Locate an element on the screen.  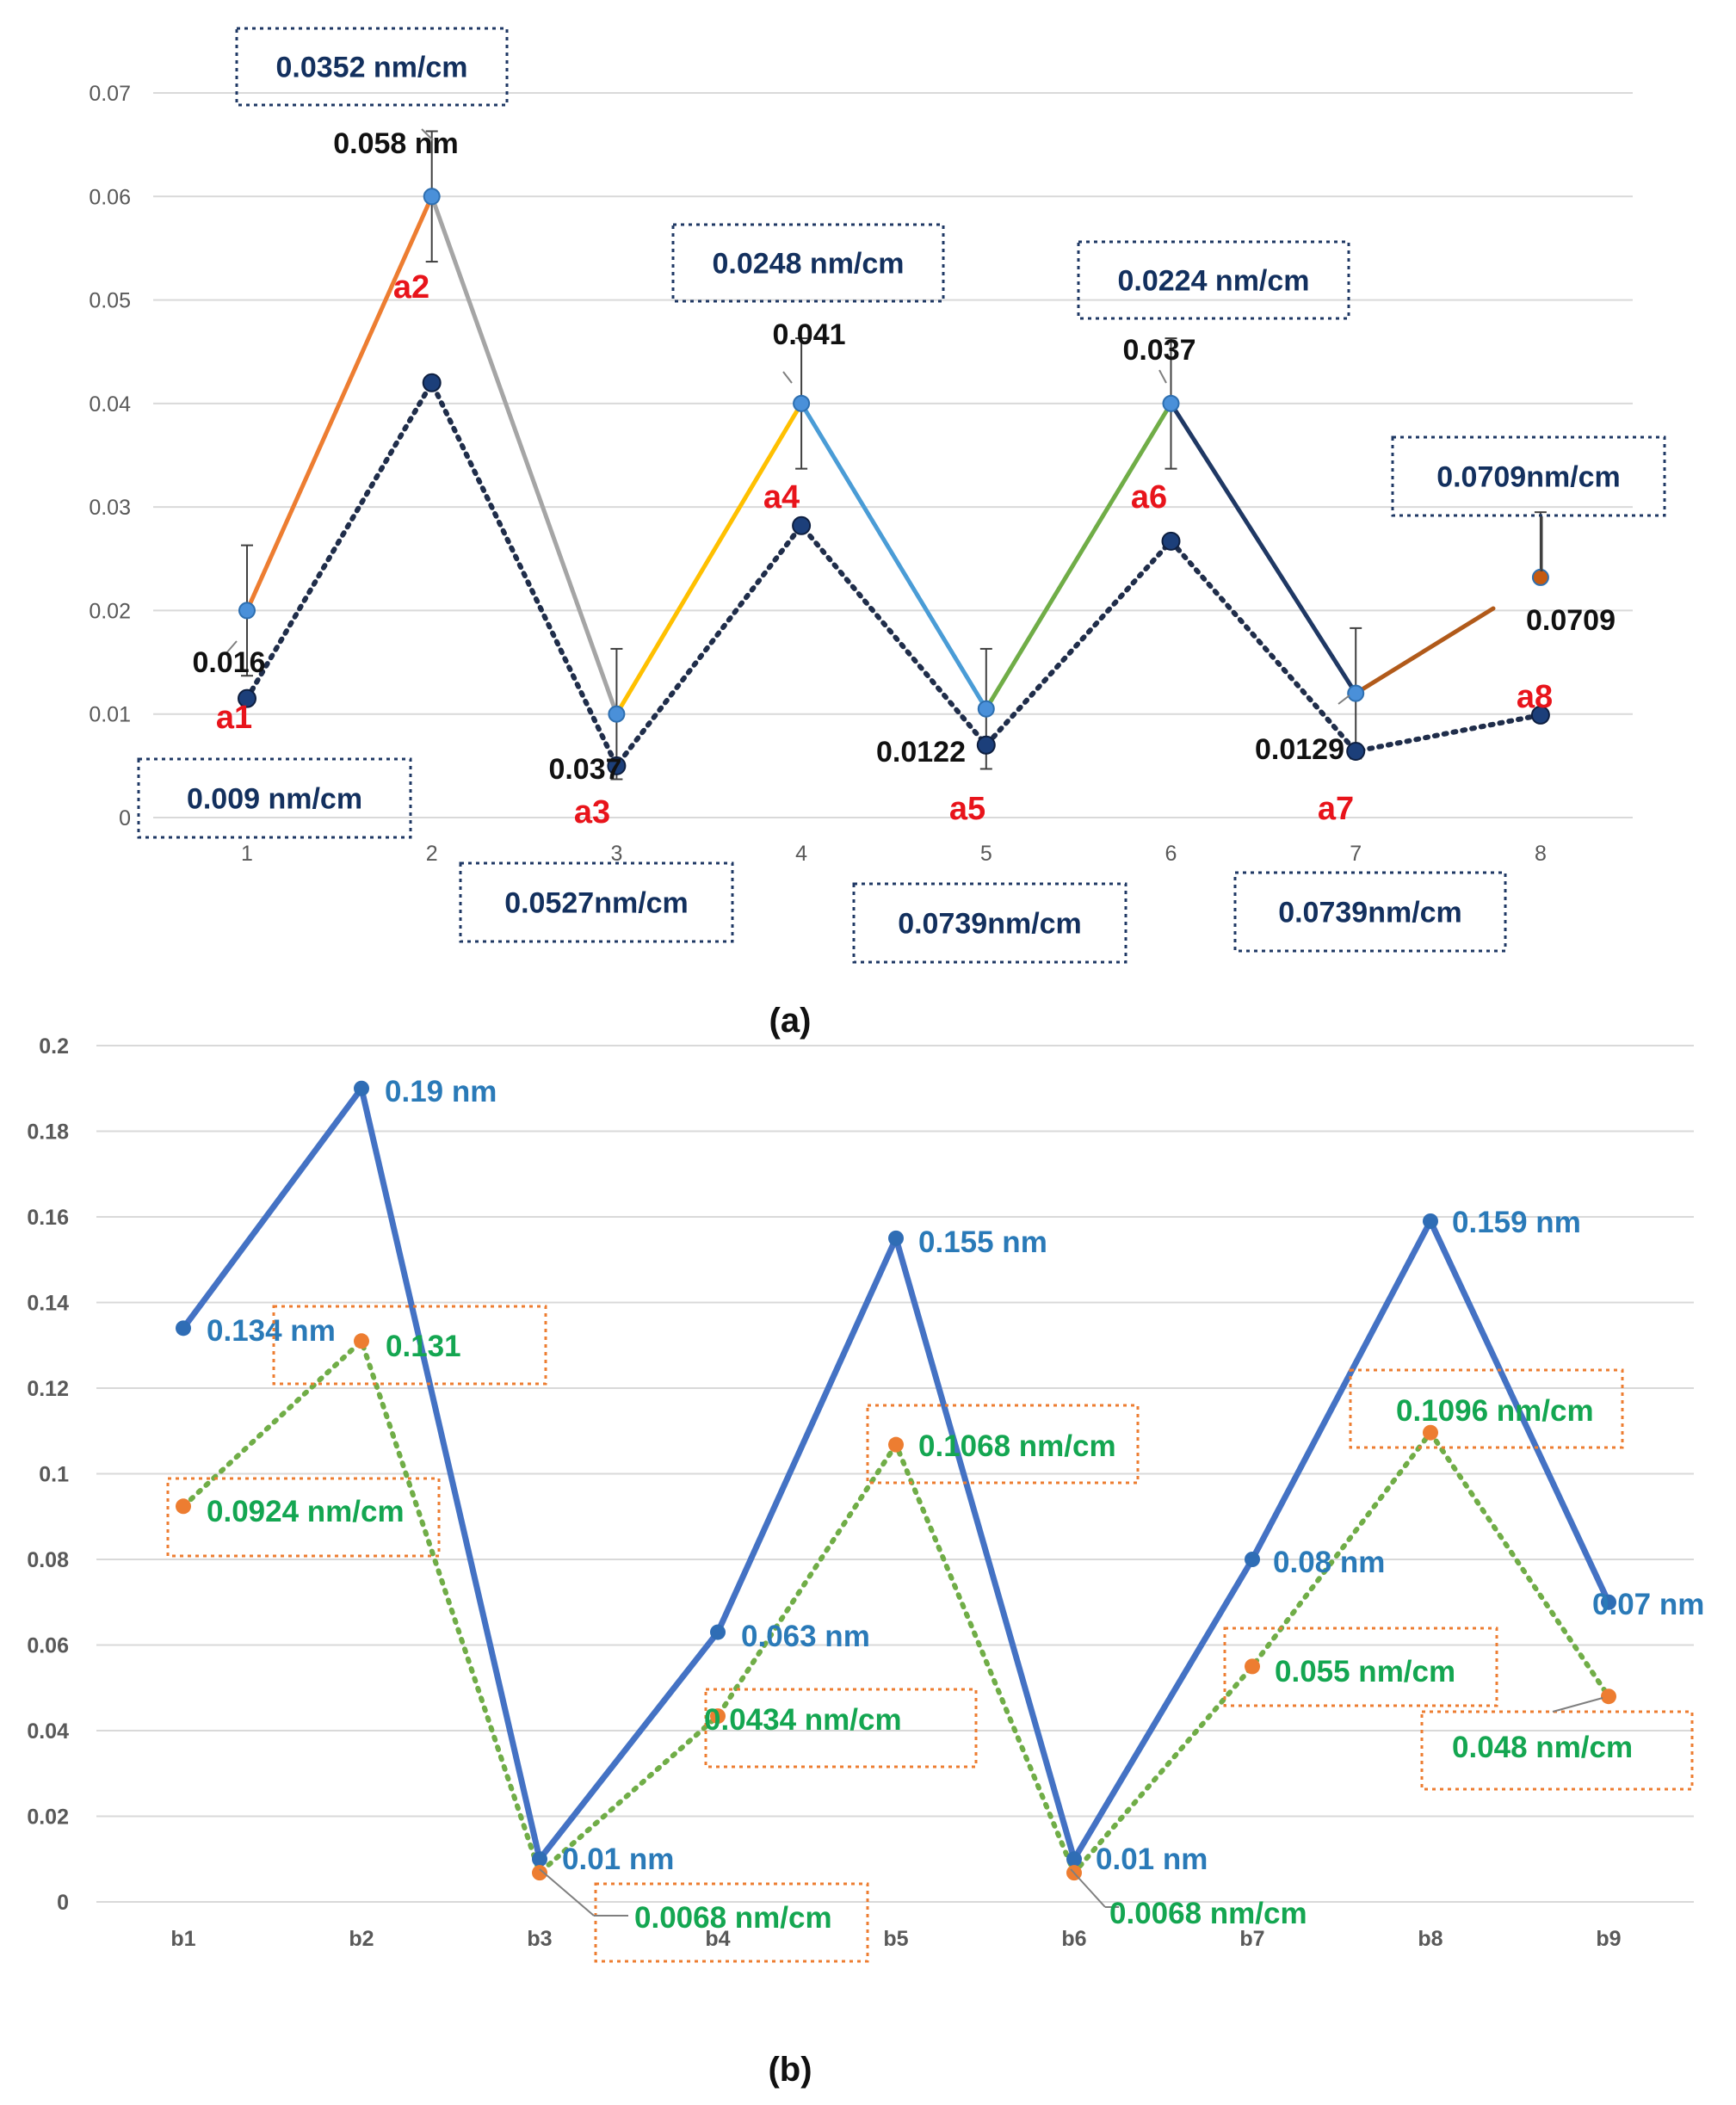
rate-value-label: 0.048 nm/cm is located at coordinates (1542, 1748).